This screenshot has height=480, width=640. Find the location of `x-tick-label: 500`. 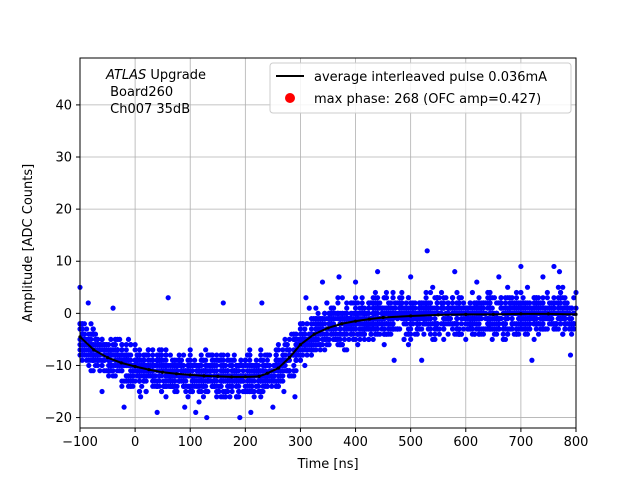

x-tick-label: 500 is located at coordinates (410, 442).